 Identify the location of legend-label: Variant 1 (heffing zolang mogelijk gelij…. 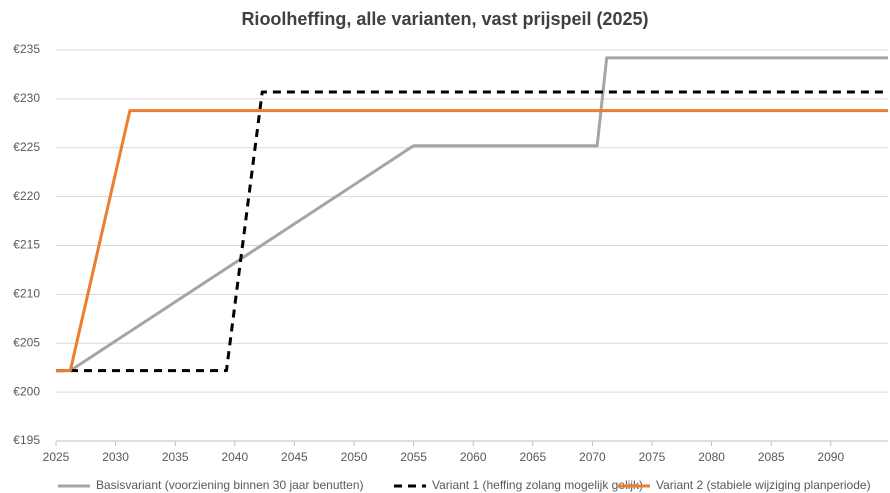
(537, 485).